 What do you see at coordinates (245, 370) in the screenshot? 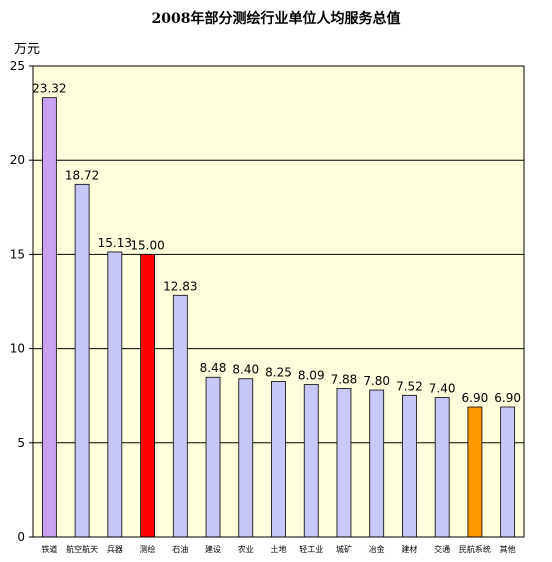
I see `value-label: 8.40` at bounding box center [245, 370].